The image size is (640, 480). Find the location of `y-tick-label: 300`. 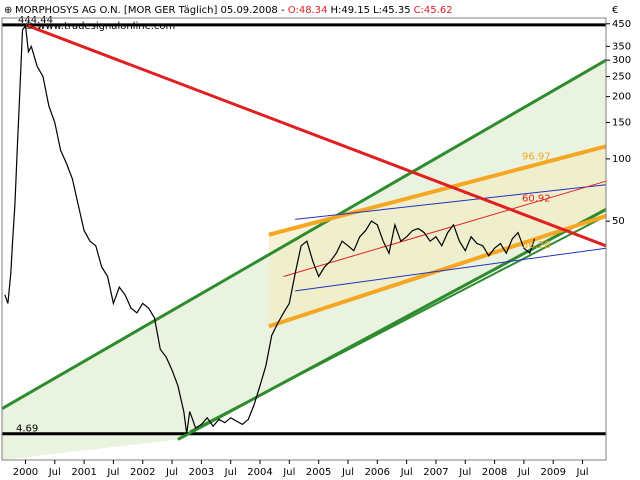

y-tick-label: 300 is located at coordinates (621, 60).